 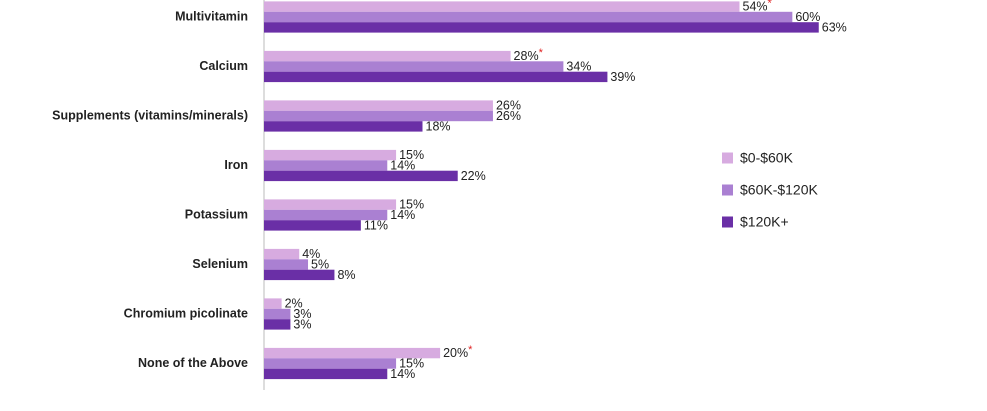 What do you see at coordinates (779, 190) in the screenshot?
I see `legend-label: $60K-$120K` at bounding box center [779, 190].